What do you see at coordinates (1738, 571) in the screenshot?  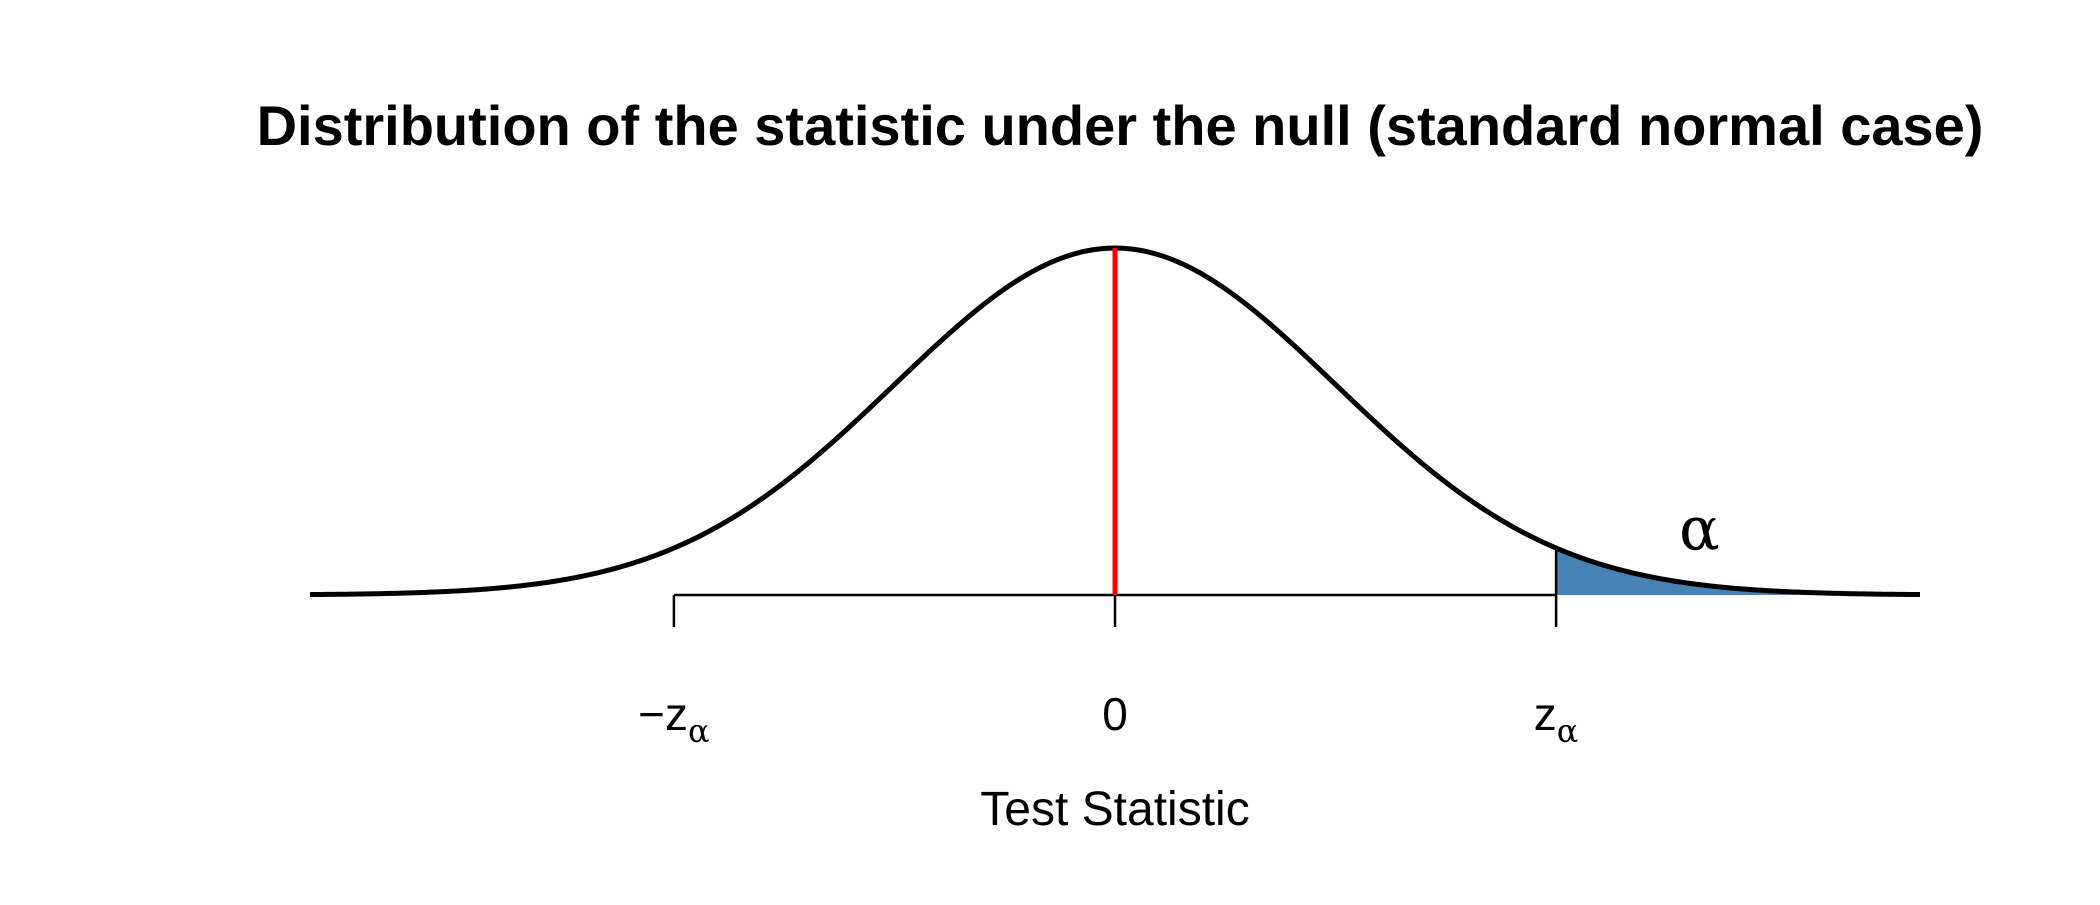 I see `shaded-tail-area` at bounding box center [1738, 571].